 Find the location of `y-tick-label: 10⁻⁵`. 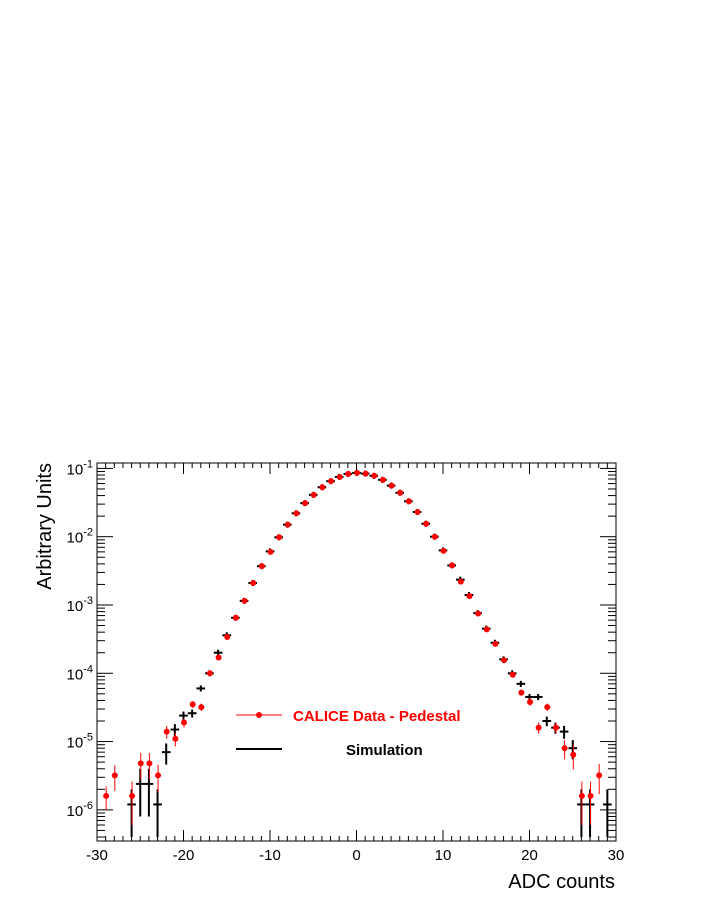

y-tick-label: 10⁻⁵ is located at coordinates (80, 742).